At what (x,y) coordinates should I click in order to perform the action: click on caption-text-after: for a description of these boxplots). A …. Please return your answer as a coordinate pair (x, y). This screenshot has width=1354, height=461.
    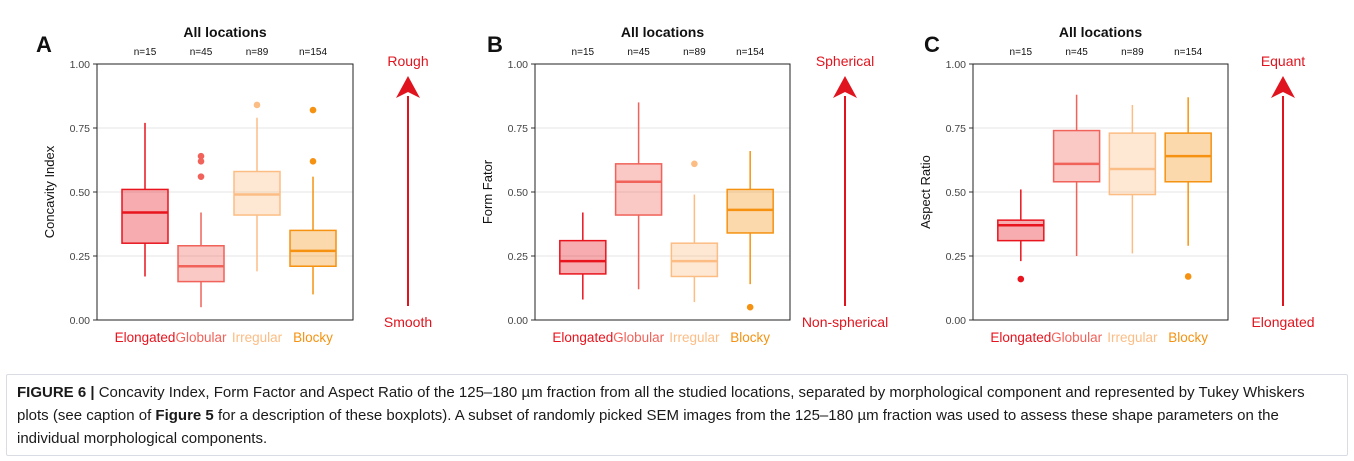
    Looking at the image, I should click on (648, 427).